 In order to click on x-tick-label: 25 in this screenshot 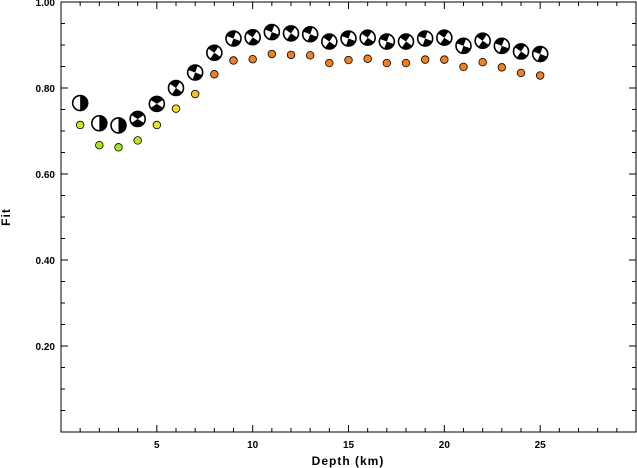, I will do `click(541, 445)`.